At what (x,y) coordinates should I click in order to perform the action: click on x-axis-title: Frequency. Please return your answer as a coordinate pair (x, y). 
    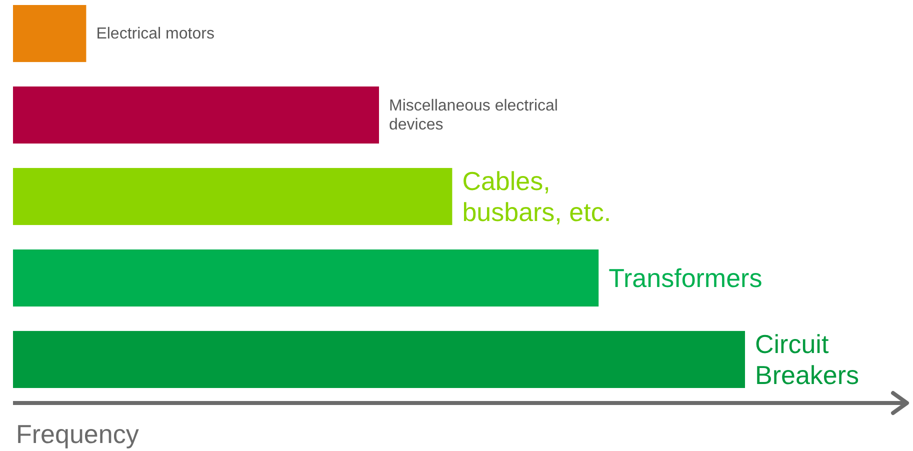
    Looking at the image, I should click on (77, 434).